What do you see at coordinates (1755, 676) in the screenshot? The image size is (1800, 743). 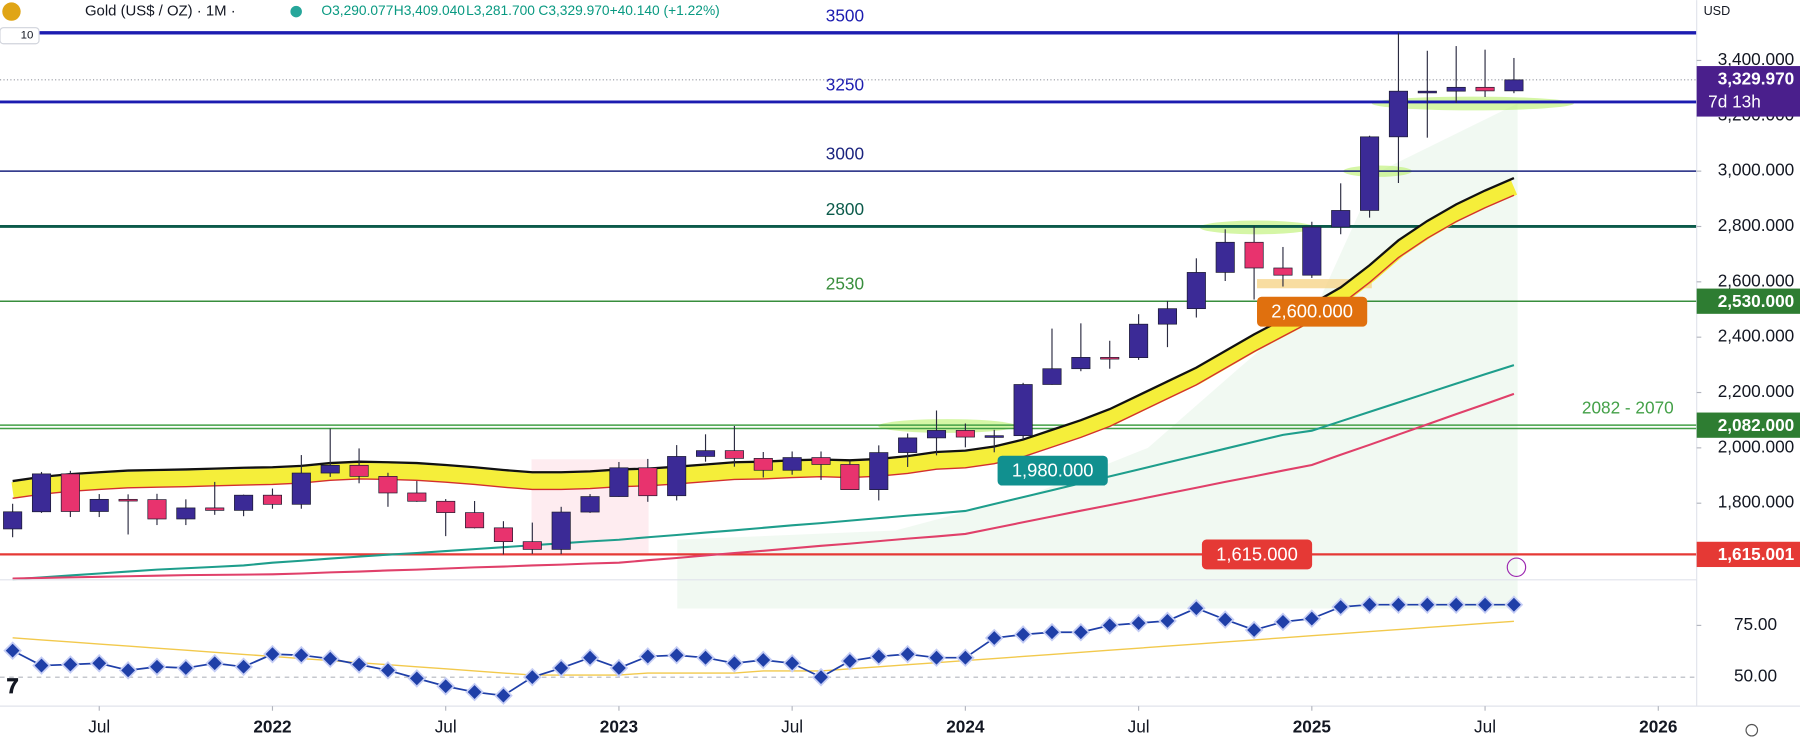 I see `osc-tick-label: 50.00` at bounding box center [1755, 676].